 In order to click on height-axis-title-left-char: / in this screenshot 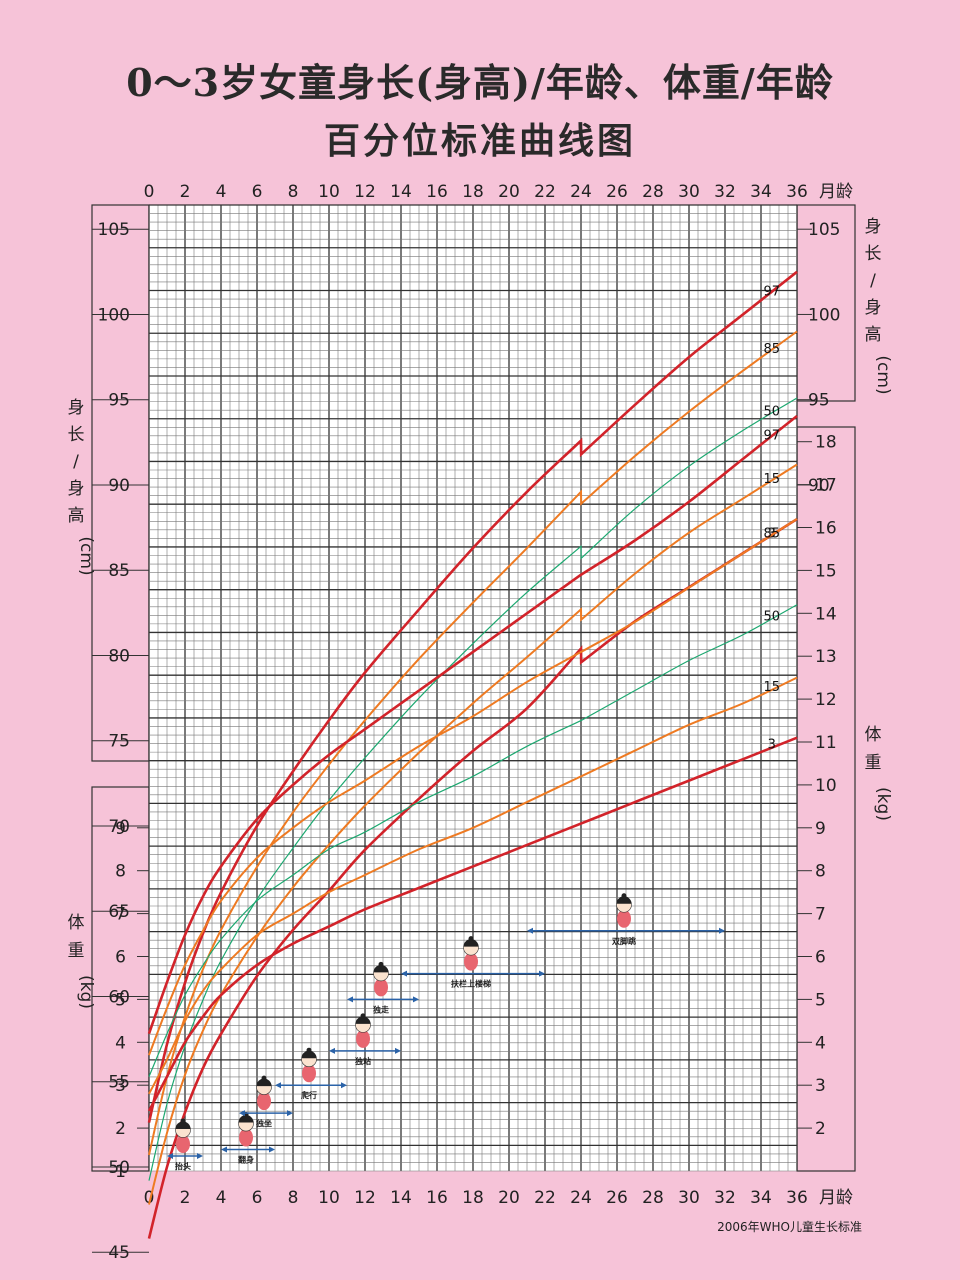, I will do `click(76, 462)`.